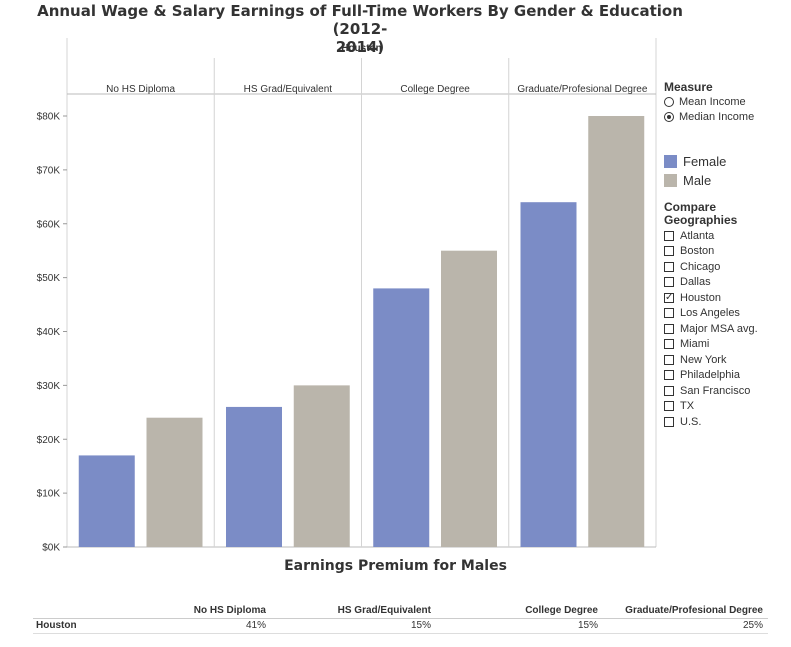 The height and width of the screenshot is (647, 791). Describe the element at coordinates (705, 161) in the screenshot. I see `legend-female-label: Female` at that location.